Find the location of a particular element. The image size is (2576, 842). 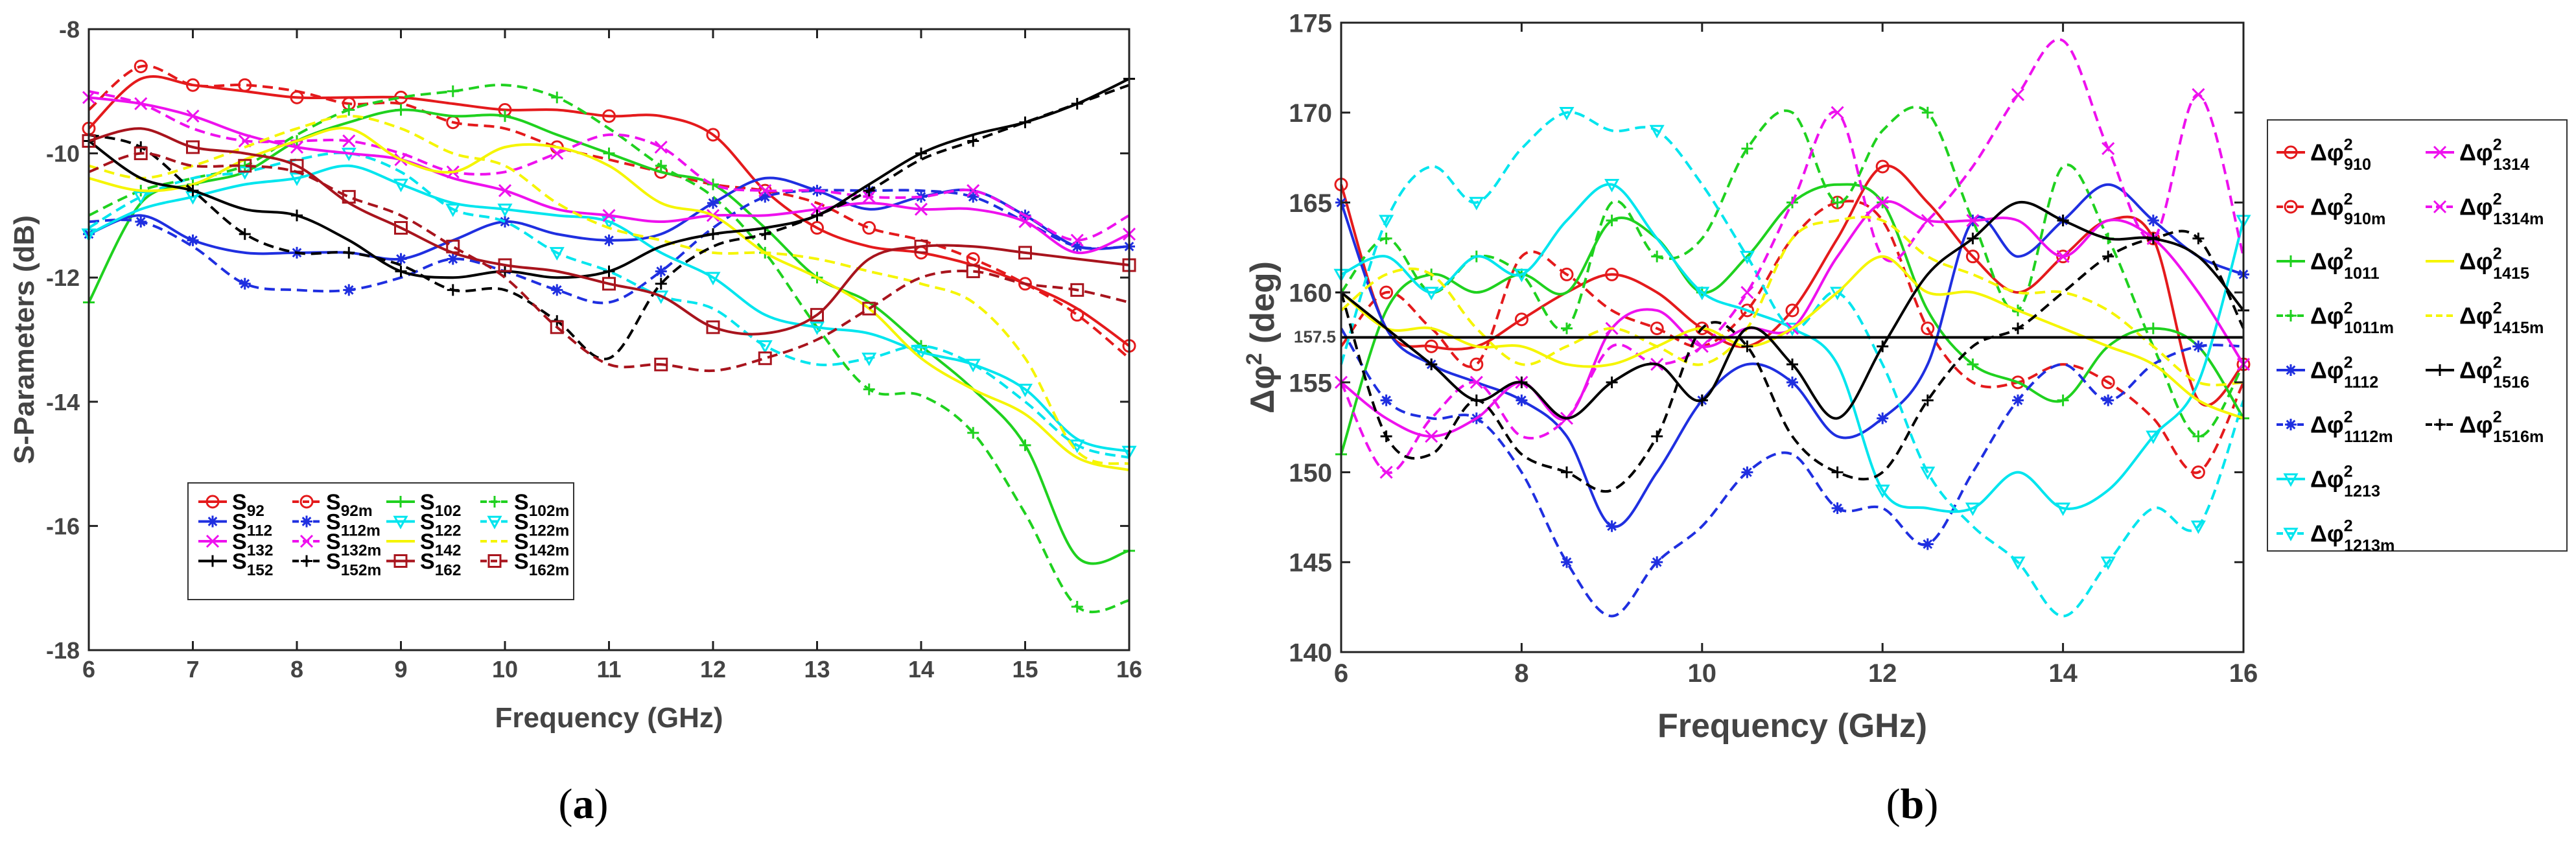

y-axis-label-sup: 2 is located at coordinates (1254, 359).